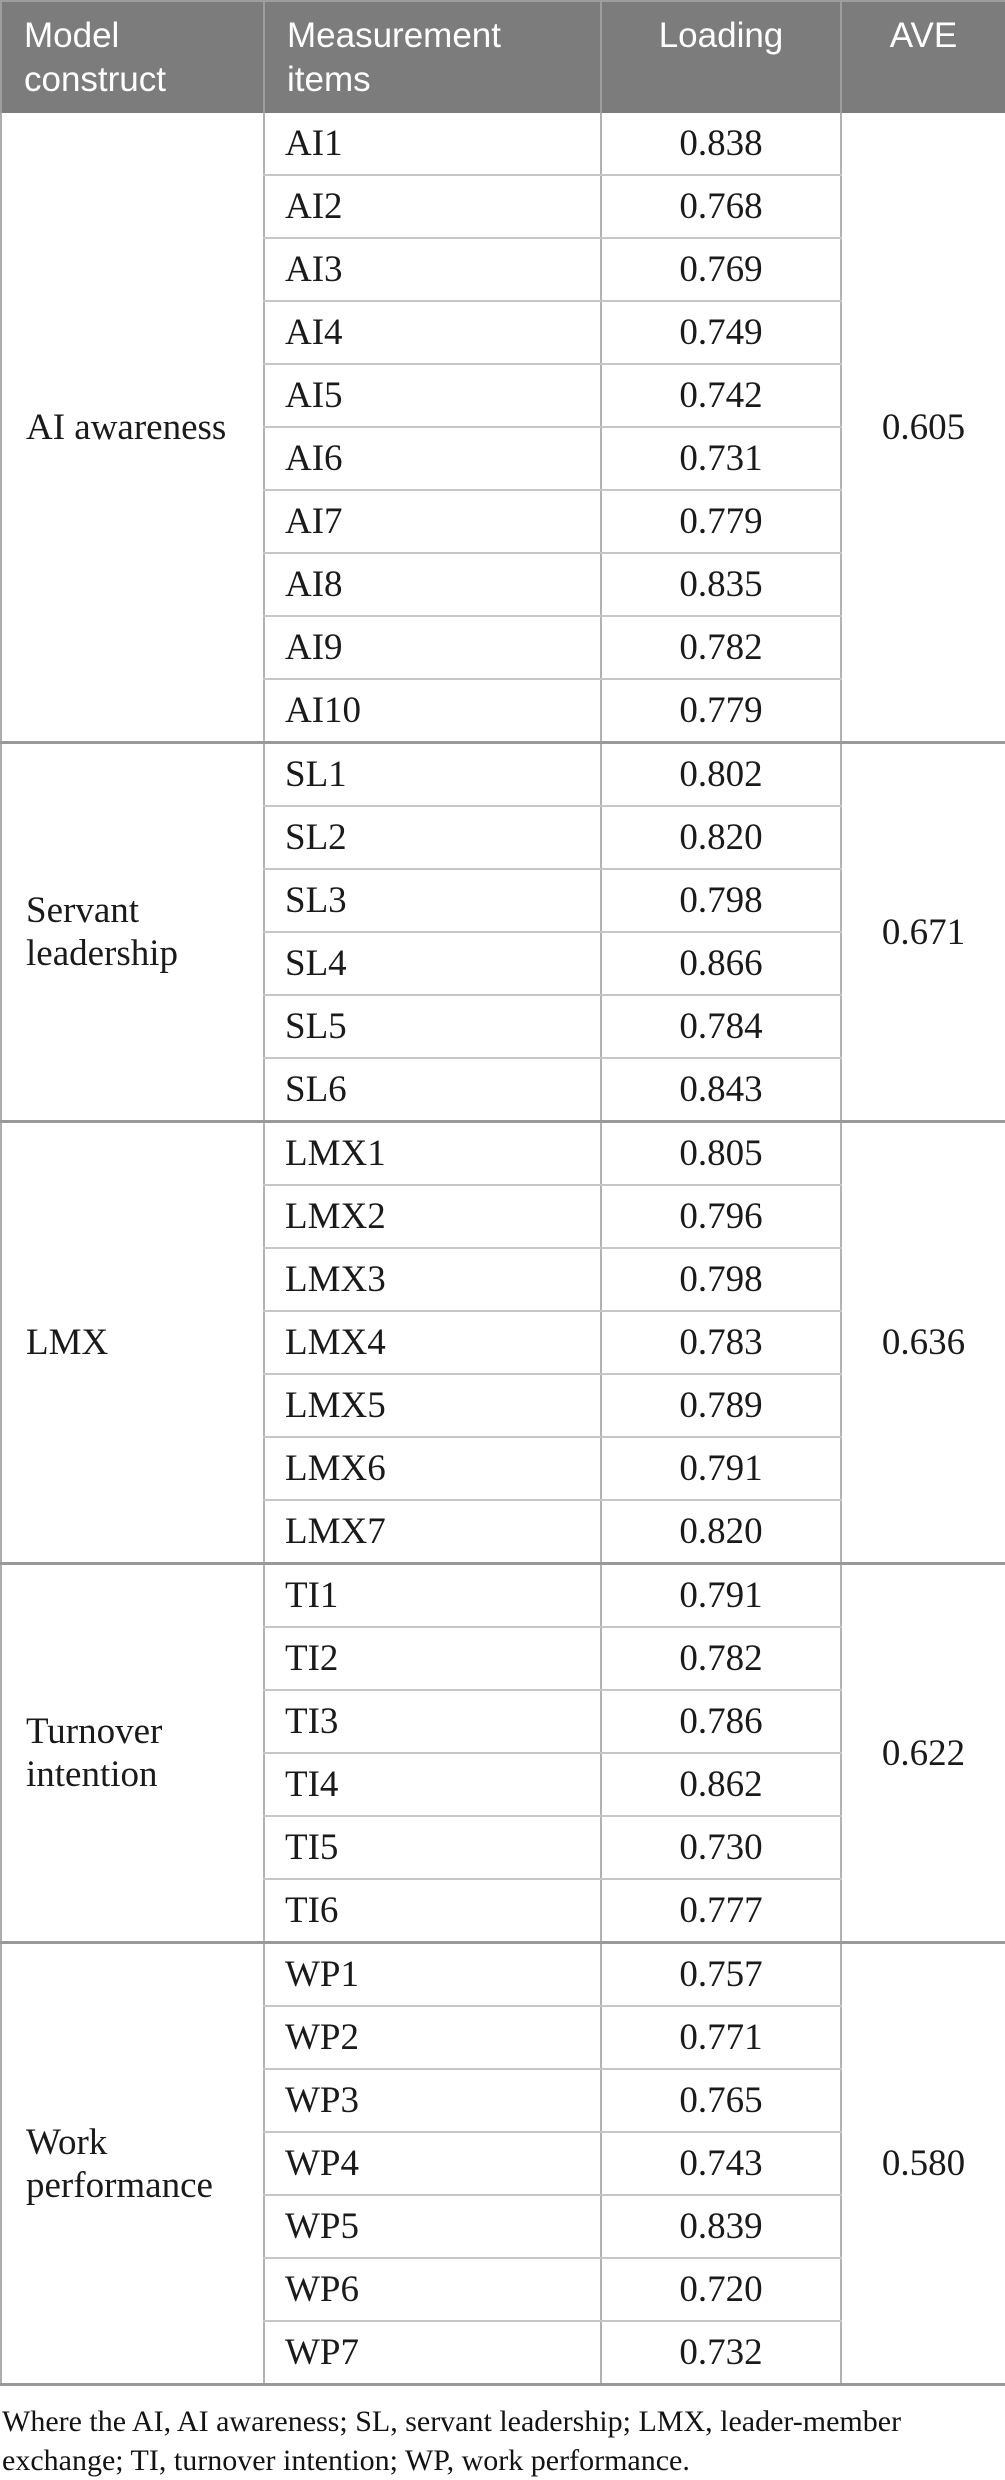  I want to click on table-row: WP7 0.732, so click(503, 2353).